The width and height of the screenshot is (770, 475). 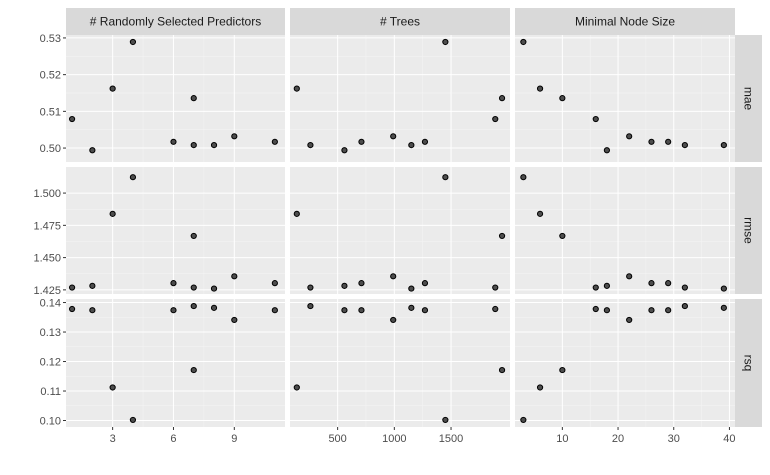 What do you see at coordinates (451, 439) in the screenshot?
I see `x-tick-label-column-2-3: 1500` at bounding box center [451, 439].